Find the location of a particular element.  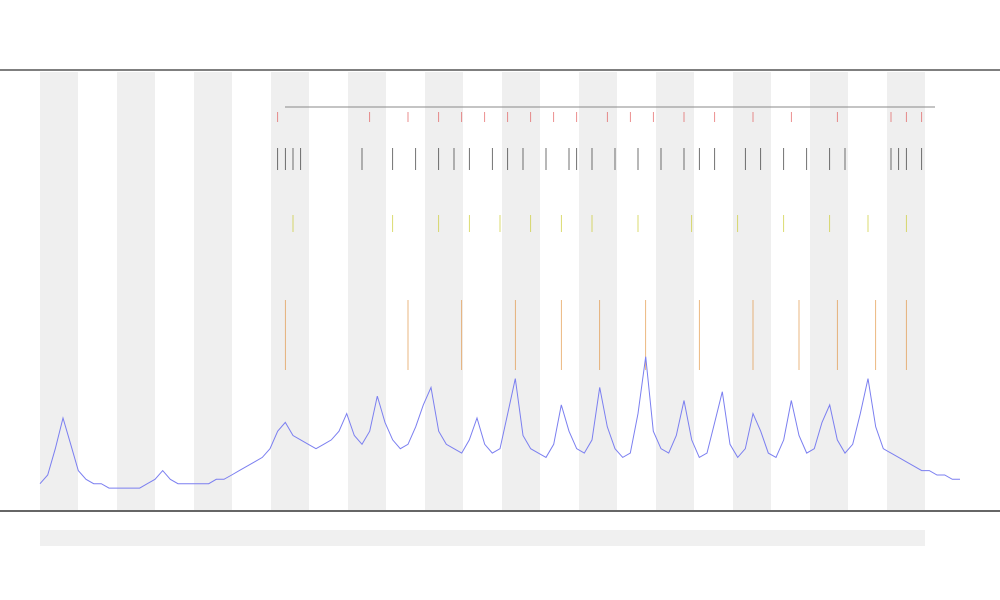

x-label-band is located at coordinates (482, 538).